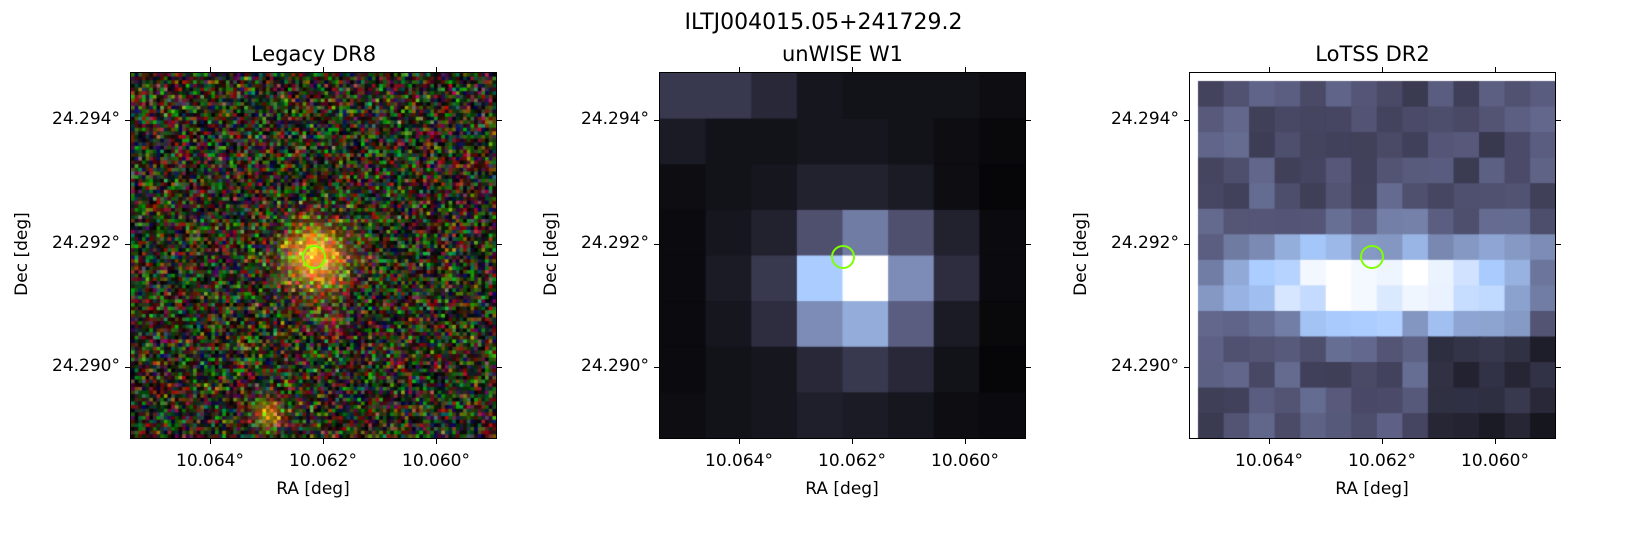 The image size is (1647, 539). Describe the element at coordinates (313, 54) in the screenshot. I see `panel-title: Legacy DR8` at that location.